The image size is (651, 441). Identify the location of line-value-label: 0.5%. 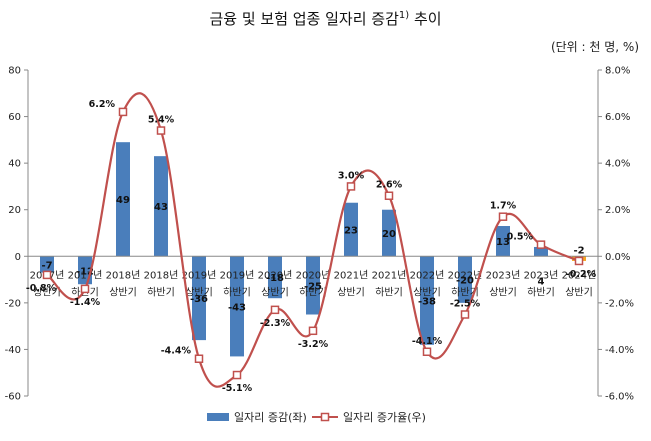
(520, 237).